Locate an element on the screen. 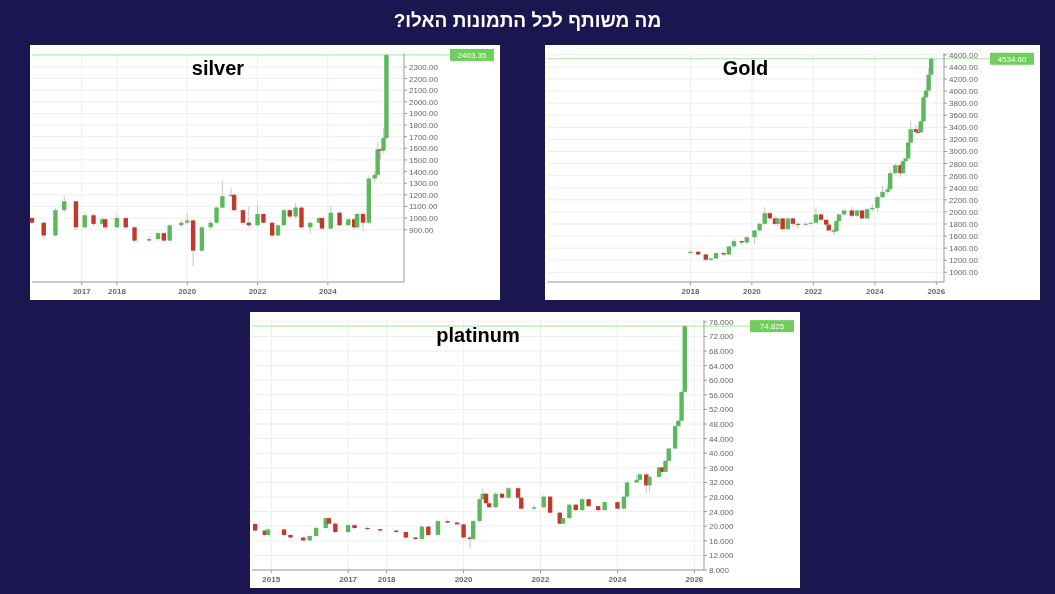  y-tick-label: 64.000 is located at coordinates (722, 366).